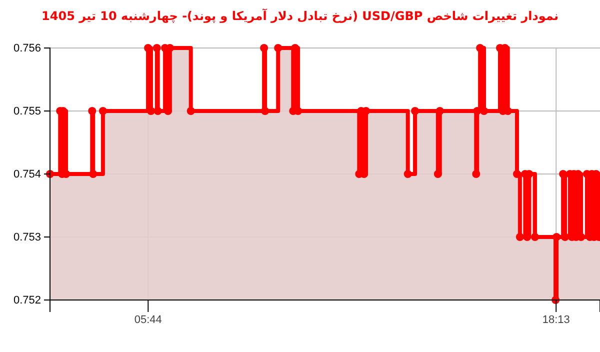 The height and width of the screenshot is (352, 600). What do you see at coordinates (27, 238) in the screenshot?
I see `y-tick-label: 0.753` at bounding box center [27, 238].